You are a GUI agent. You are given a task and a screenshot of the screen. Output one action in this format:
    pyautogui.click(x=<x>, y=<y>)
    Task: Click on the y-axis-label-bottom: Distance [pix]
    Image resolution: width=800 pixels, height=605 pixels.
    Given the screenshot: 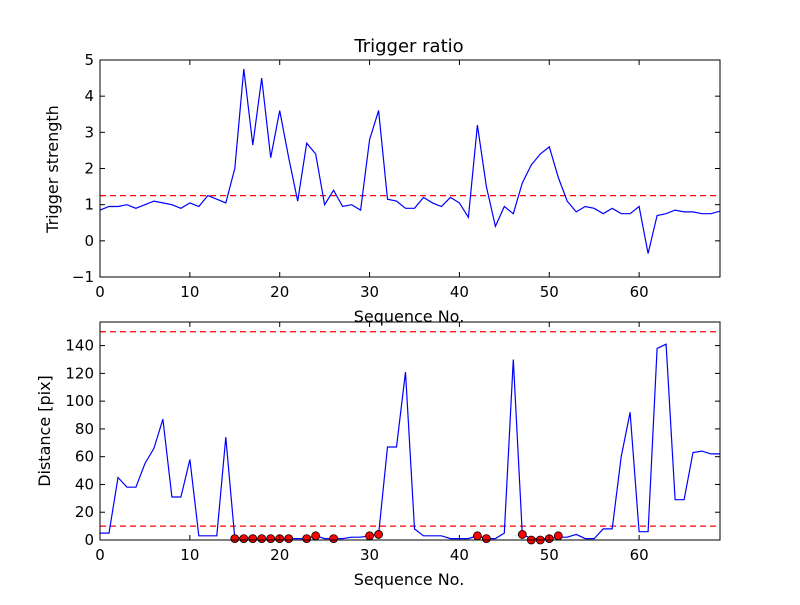 What is the action you would take?
    pyautogui.click(x=44, y=431)
    